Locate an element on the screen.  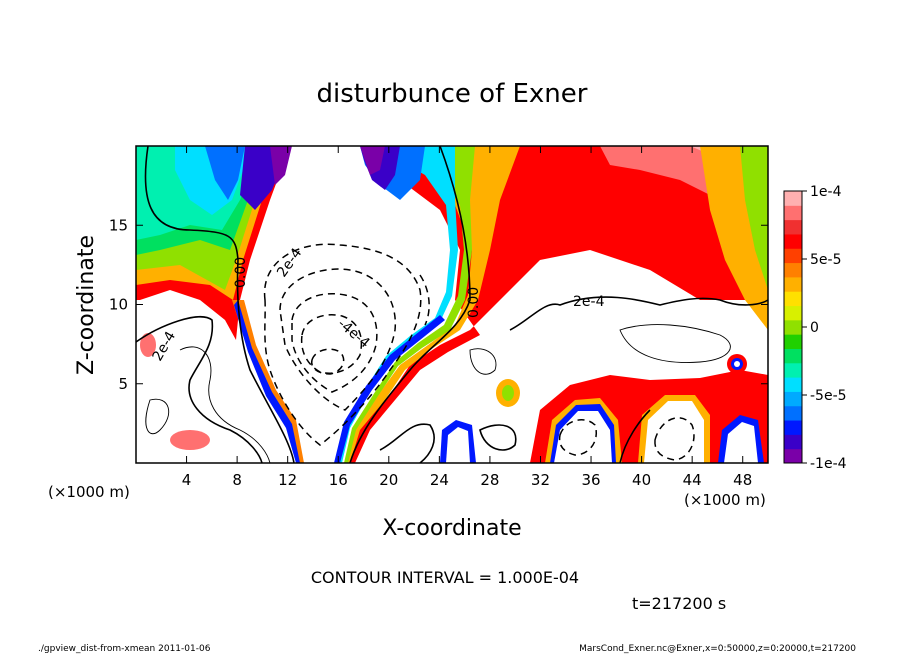
x-axis-unit: (×1000 m) is located at coordinates (725, 500).